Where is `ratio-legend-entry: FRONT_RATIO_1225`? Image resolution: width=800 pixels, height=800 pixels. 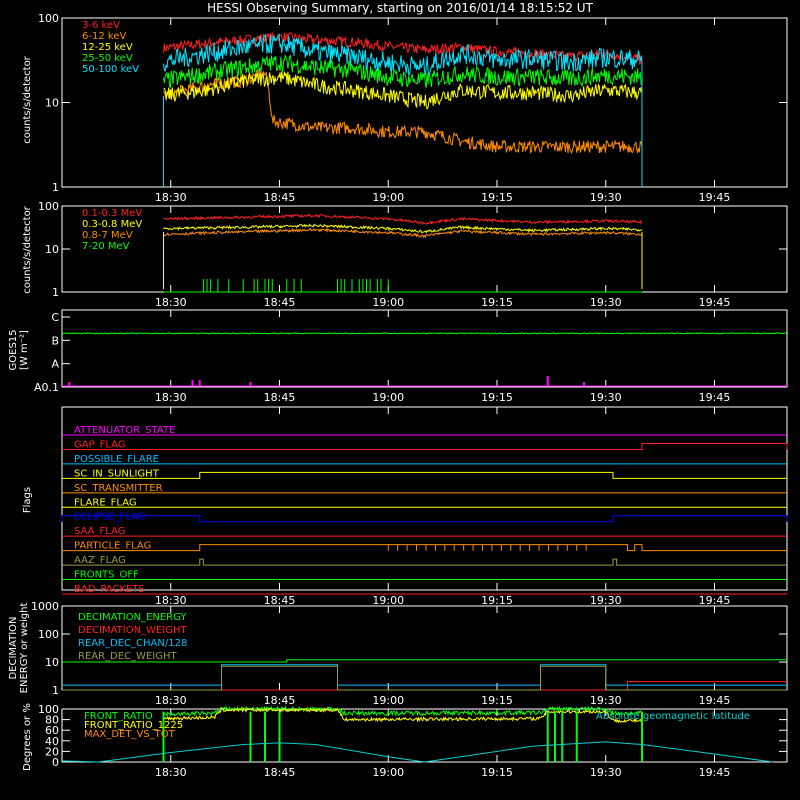
ratio-legend-entry: FRONT_RATIO_1225 is located at coordinates (133, 725).